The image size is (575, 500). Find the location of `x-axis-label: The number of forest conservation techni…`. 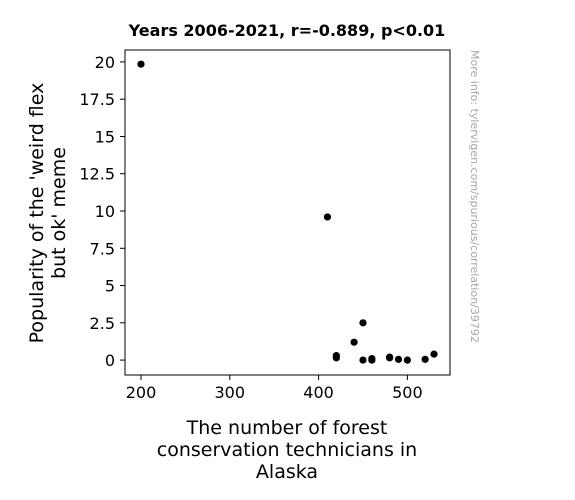

x-axis-label: The number of forest conservation techni… is located at coordinates (287, 450).